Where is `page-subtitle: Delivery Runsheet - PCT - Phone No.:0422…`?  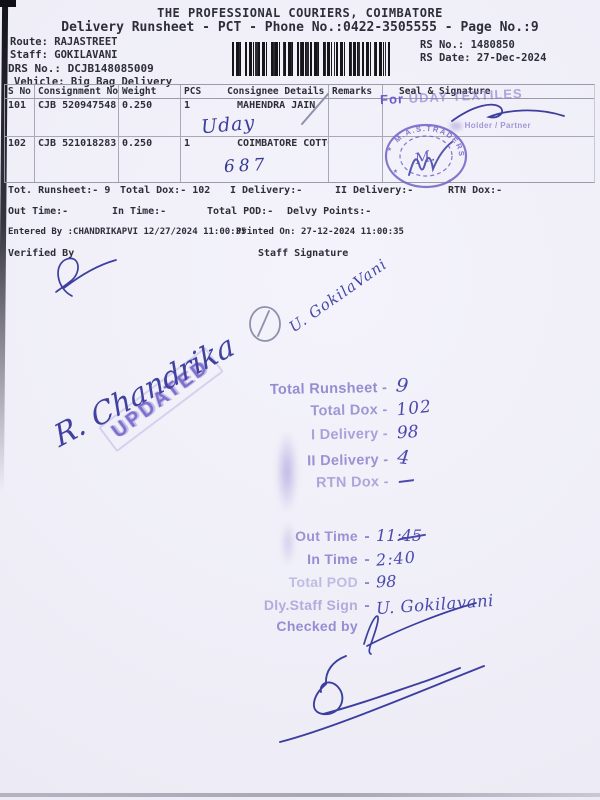
page-subtitle: Delivery Runsheet - PCT - Phone No.:0422… is located at coordinates (300, 27).